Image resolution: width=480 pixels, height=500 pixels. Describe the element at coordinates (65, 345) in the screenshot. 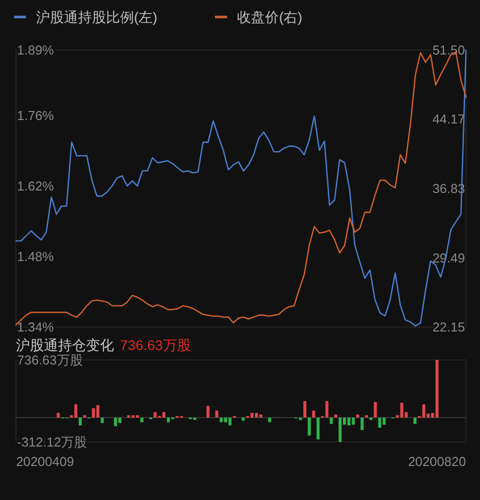

I see `chart-title: 沪股通持仓变化` at that location.